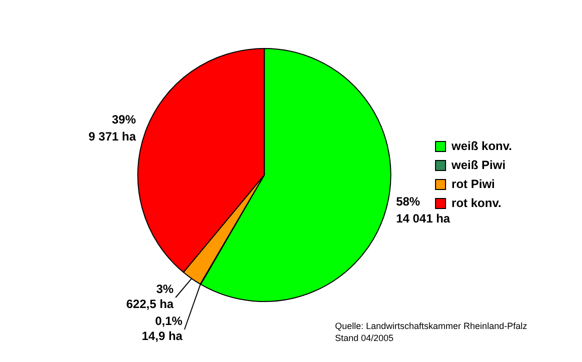  Describe the element at coordinates (423, 210) in the screenshot. I see `data-label: 58% 14 041 ha` at that location.